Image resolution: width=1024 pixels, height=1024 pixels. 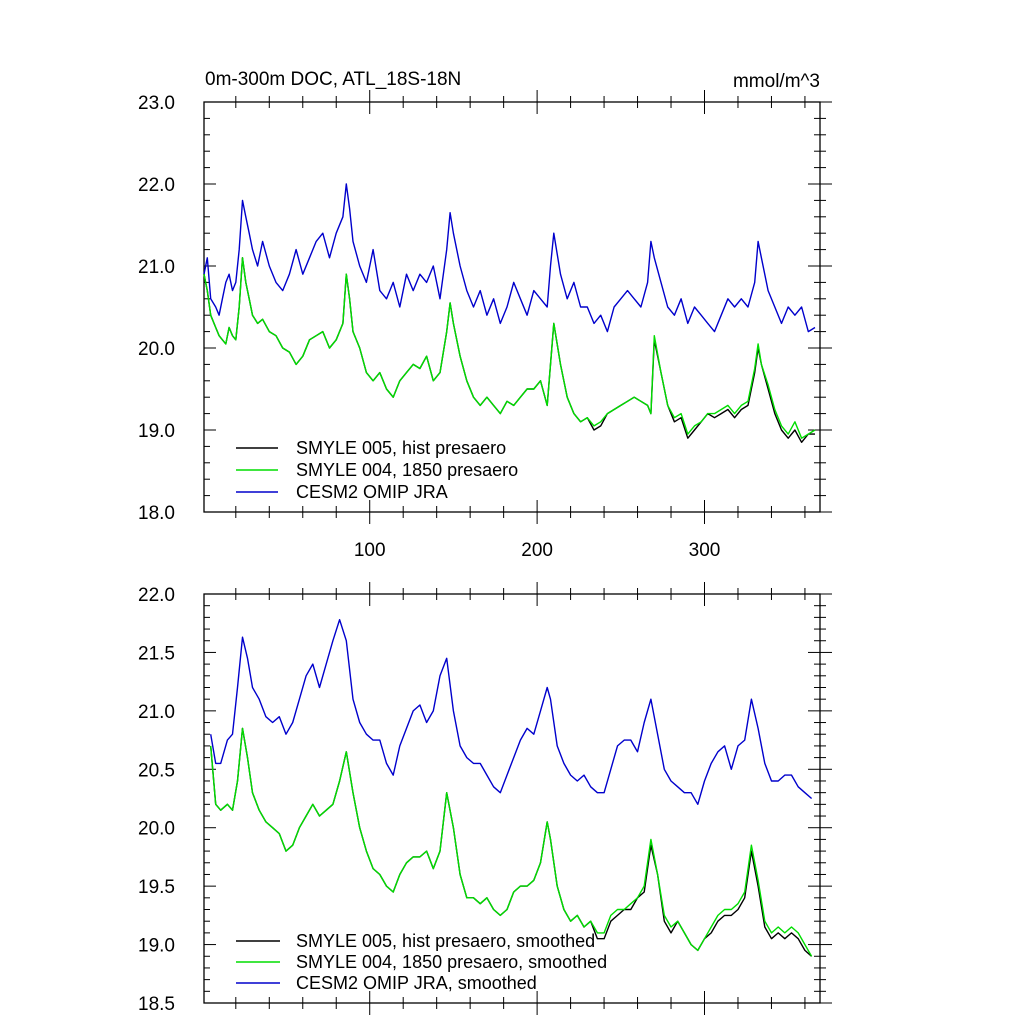 What do you see at coordinates (372, 492) in the screenshot?
I see `legend-label: CESM2 OMIP JRA` at bounding box center [372, 492].